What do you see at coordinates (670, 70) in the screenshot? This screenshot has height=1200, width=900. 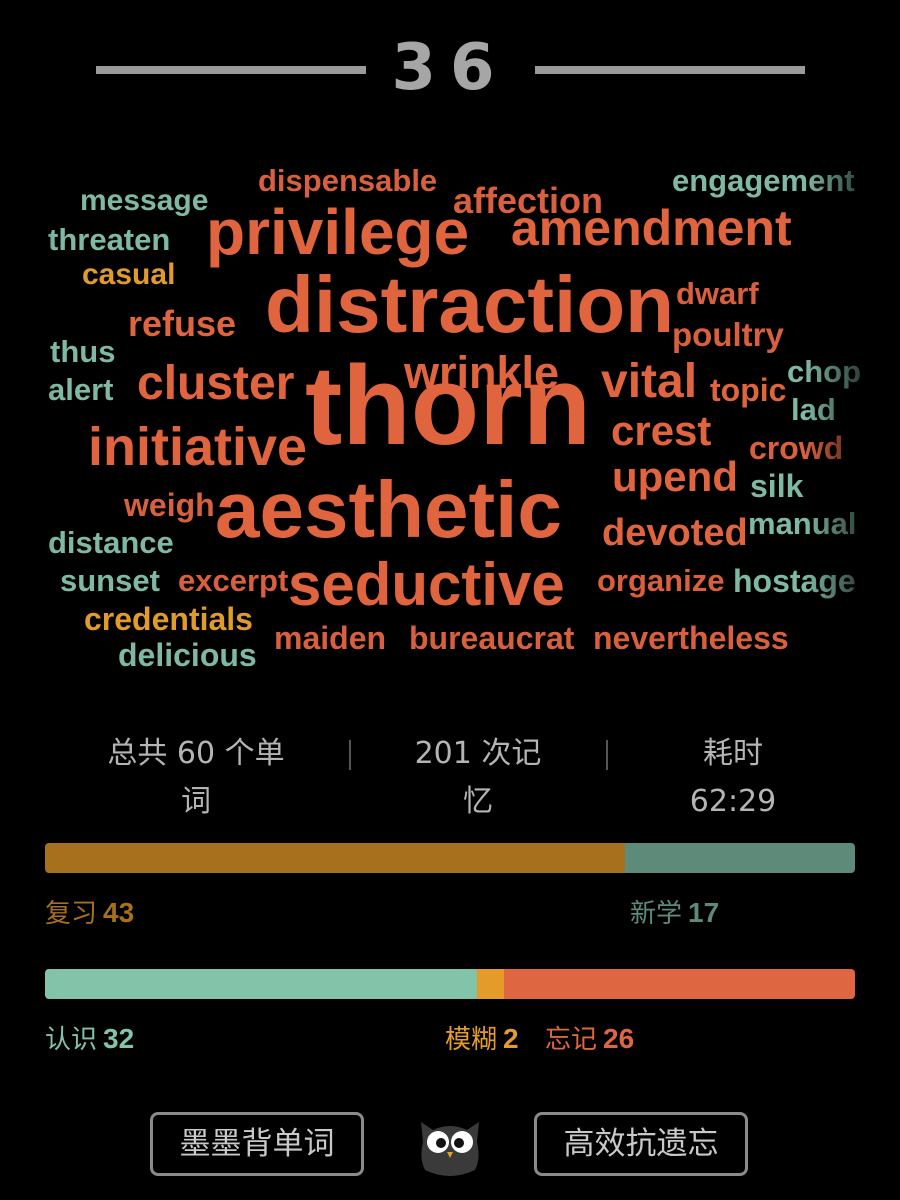 I see `header-rule-right` at bounding box center [670, 70].